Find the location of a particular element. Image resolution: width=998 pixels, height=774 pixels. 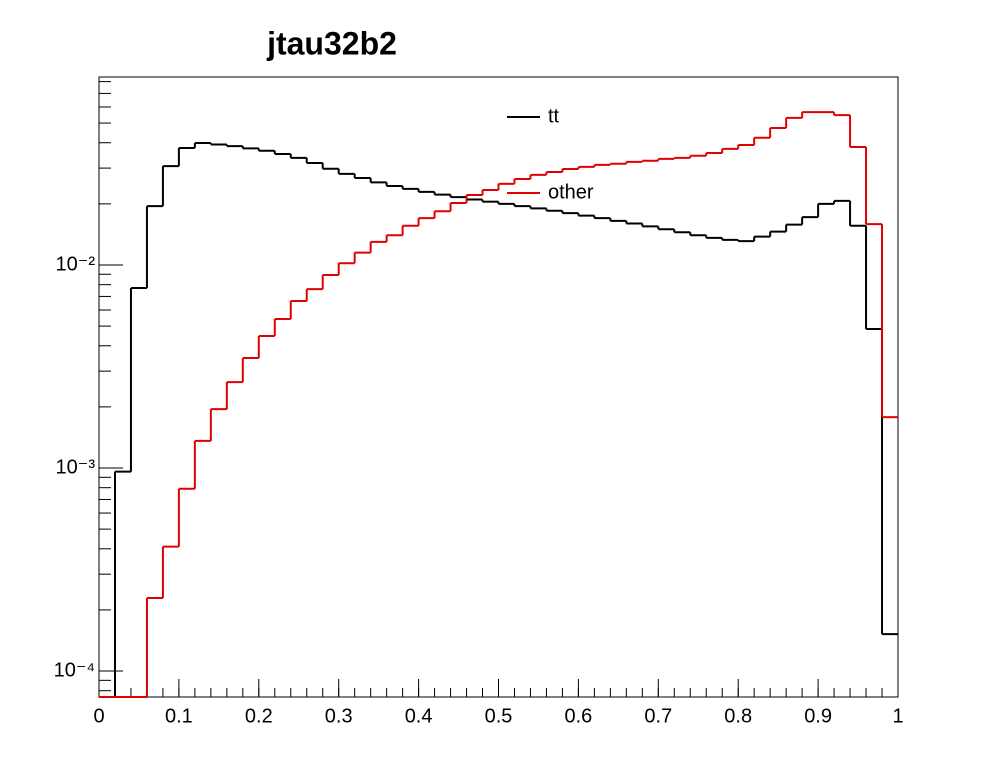

x-tick-label: 0.5 is located at coordinates (499, 716).